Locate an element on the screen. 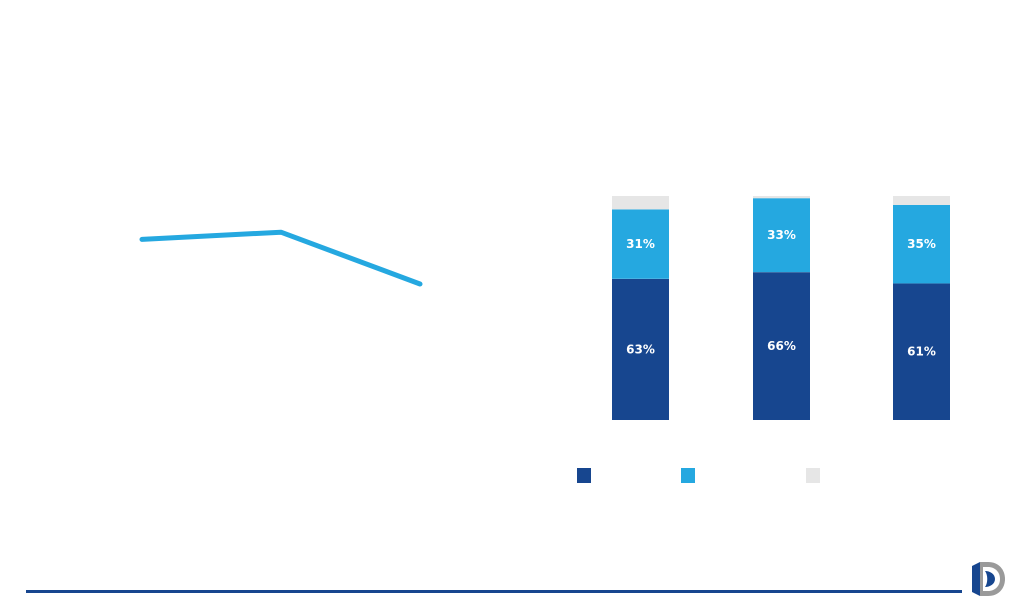  bar-data-label: 35% is located at coordinates (921, 244).